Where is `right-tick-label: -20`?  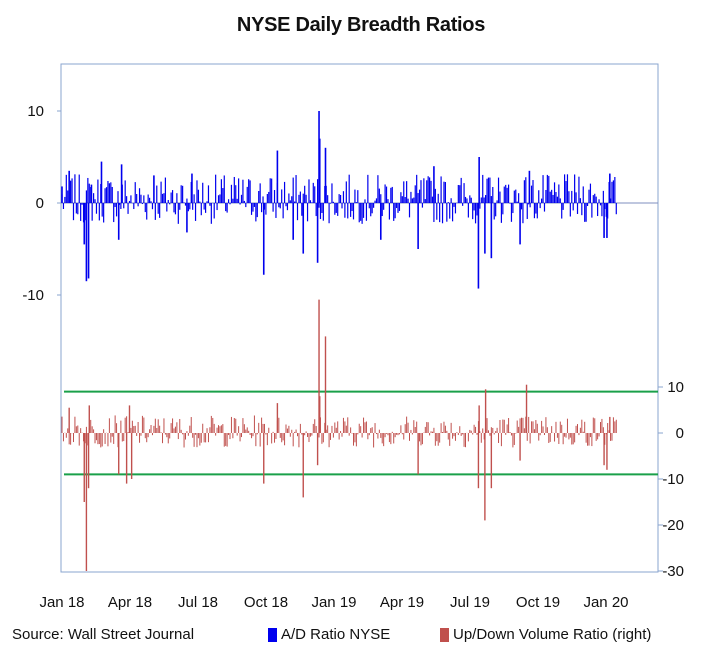
right-tick-label: -20 is located at coordinates (673, 525).